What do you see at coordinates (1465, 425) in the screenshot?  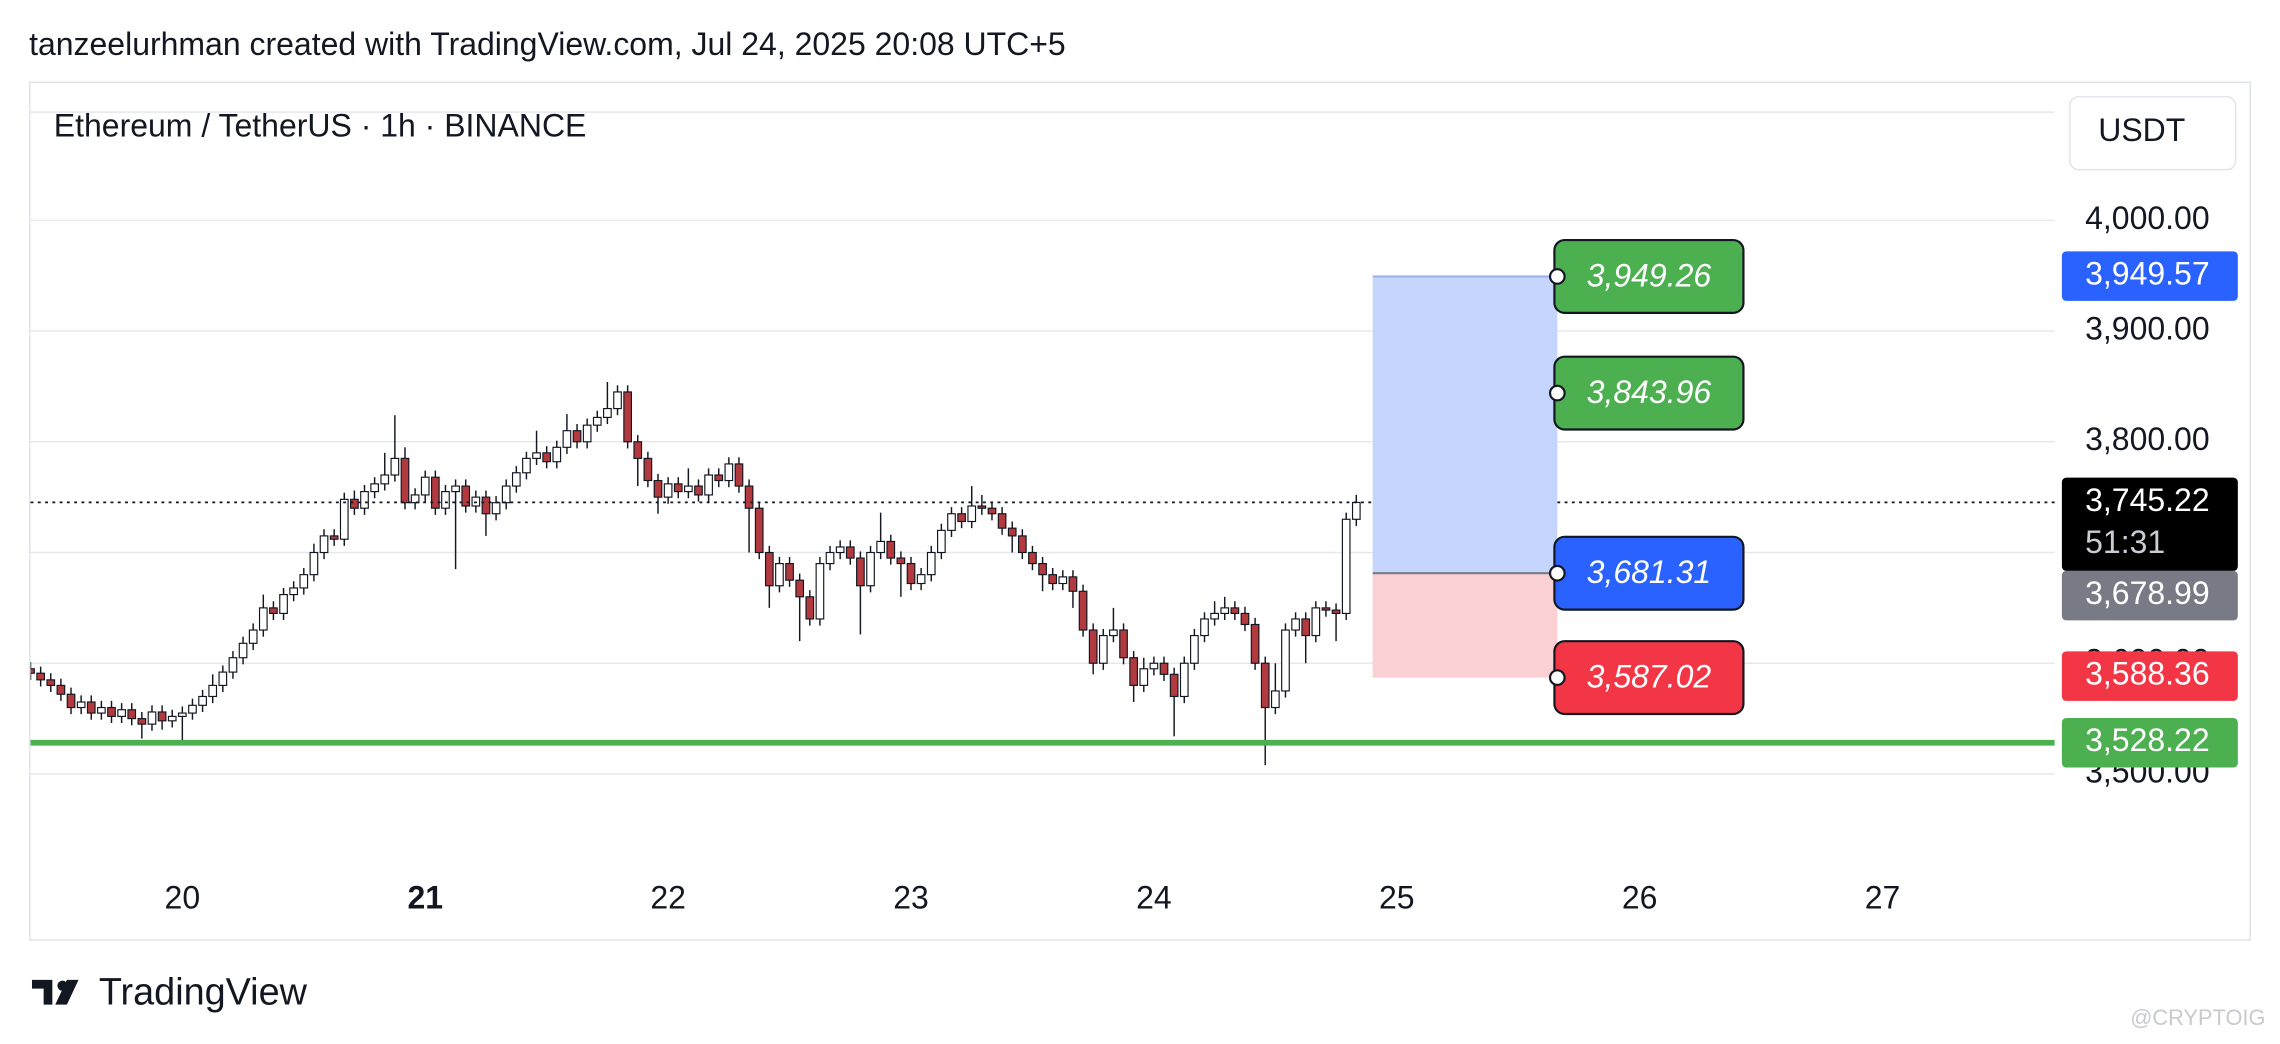 I see `profit-zone` at bounding box center [1465, 425].